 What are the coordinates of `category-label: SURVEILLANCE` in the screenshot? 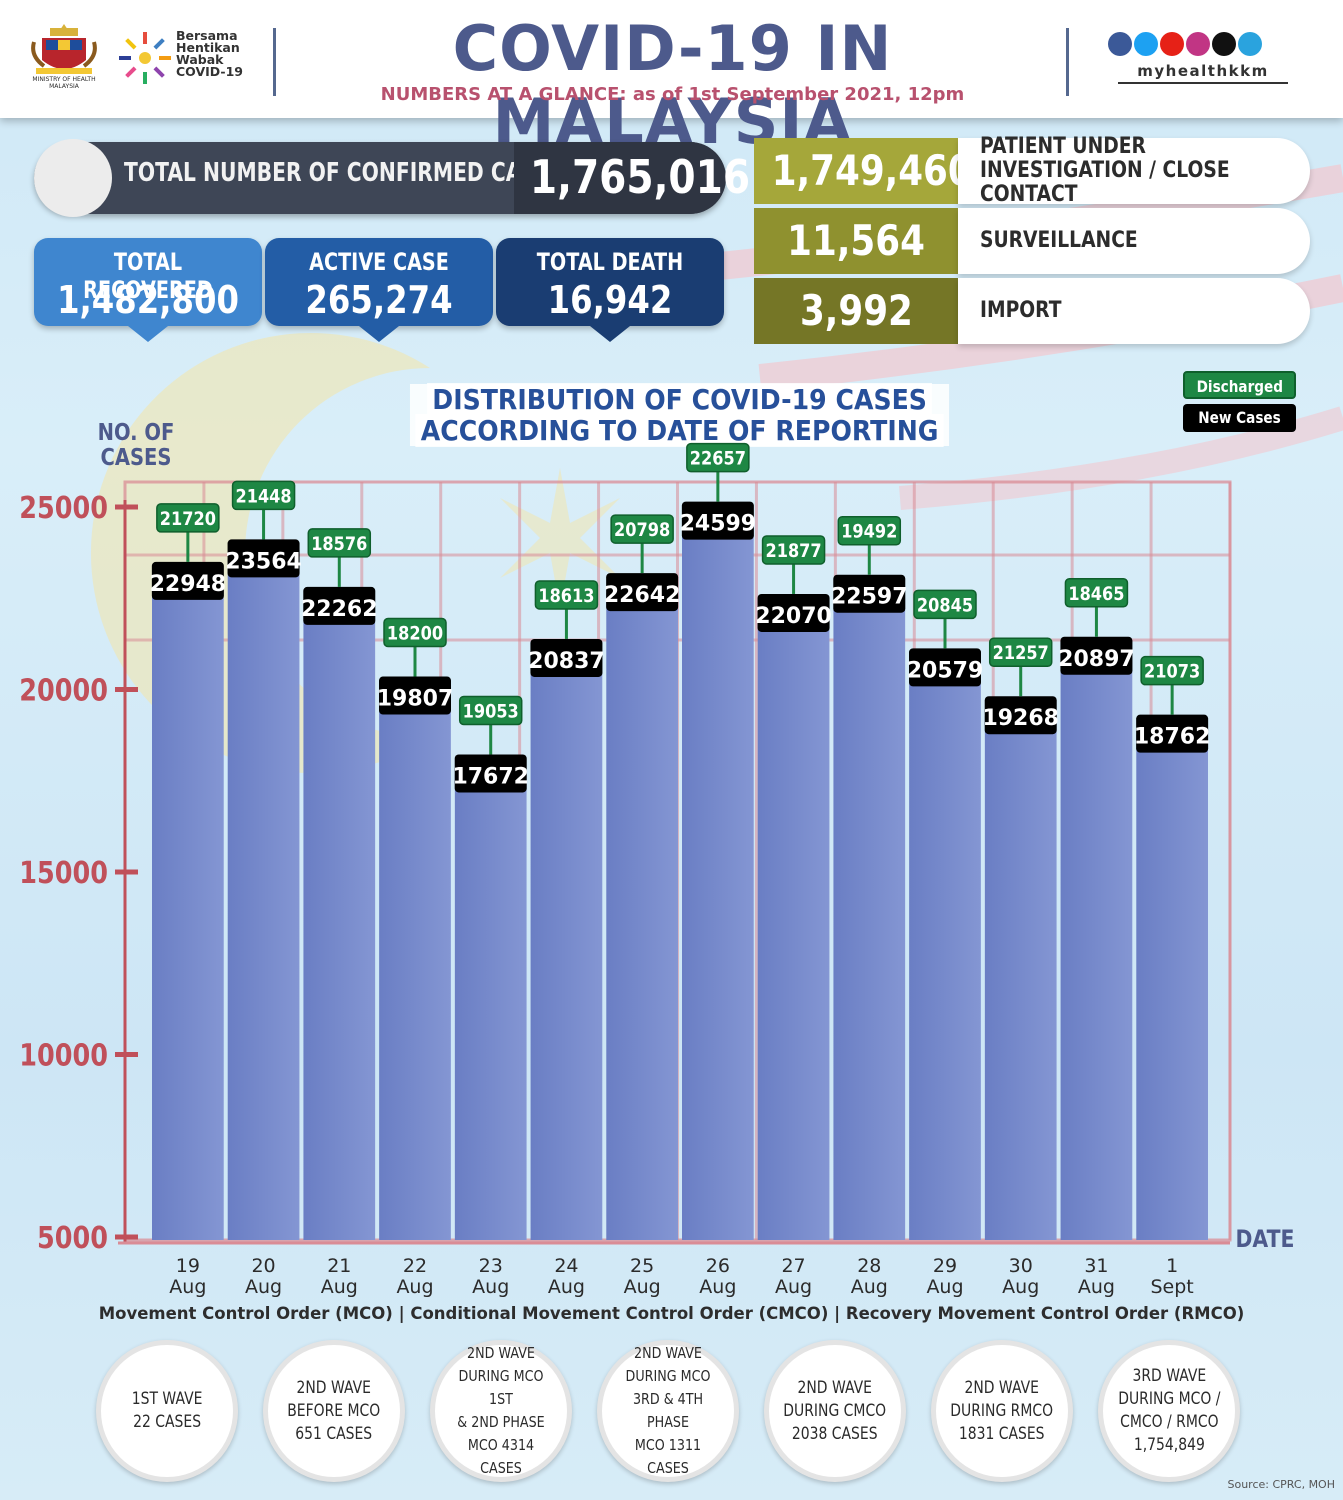 It's located at (1059, 240).